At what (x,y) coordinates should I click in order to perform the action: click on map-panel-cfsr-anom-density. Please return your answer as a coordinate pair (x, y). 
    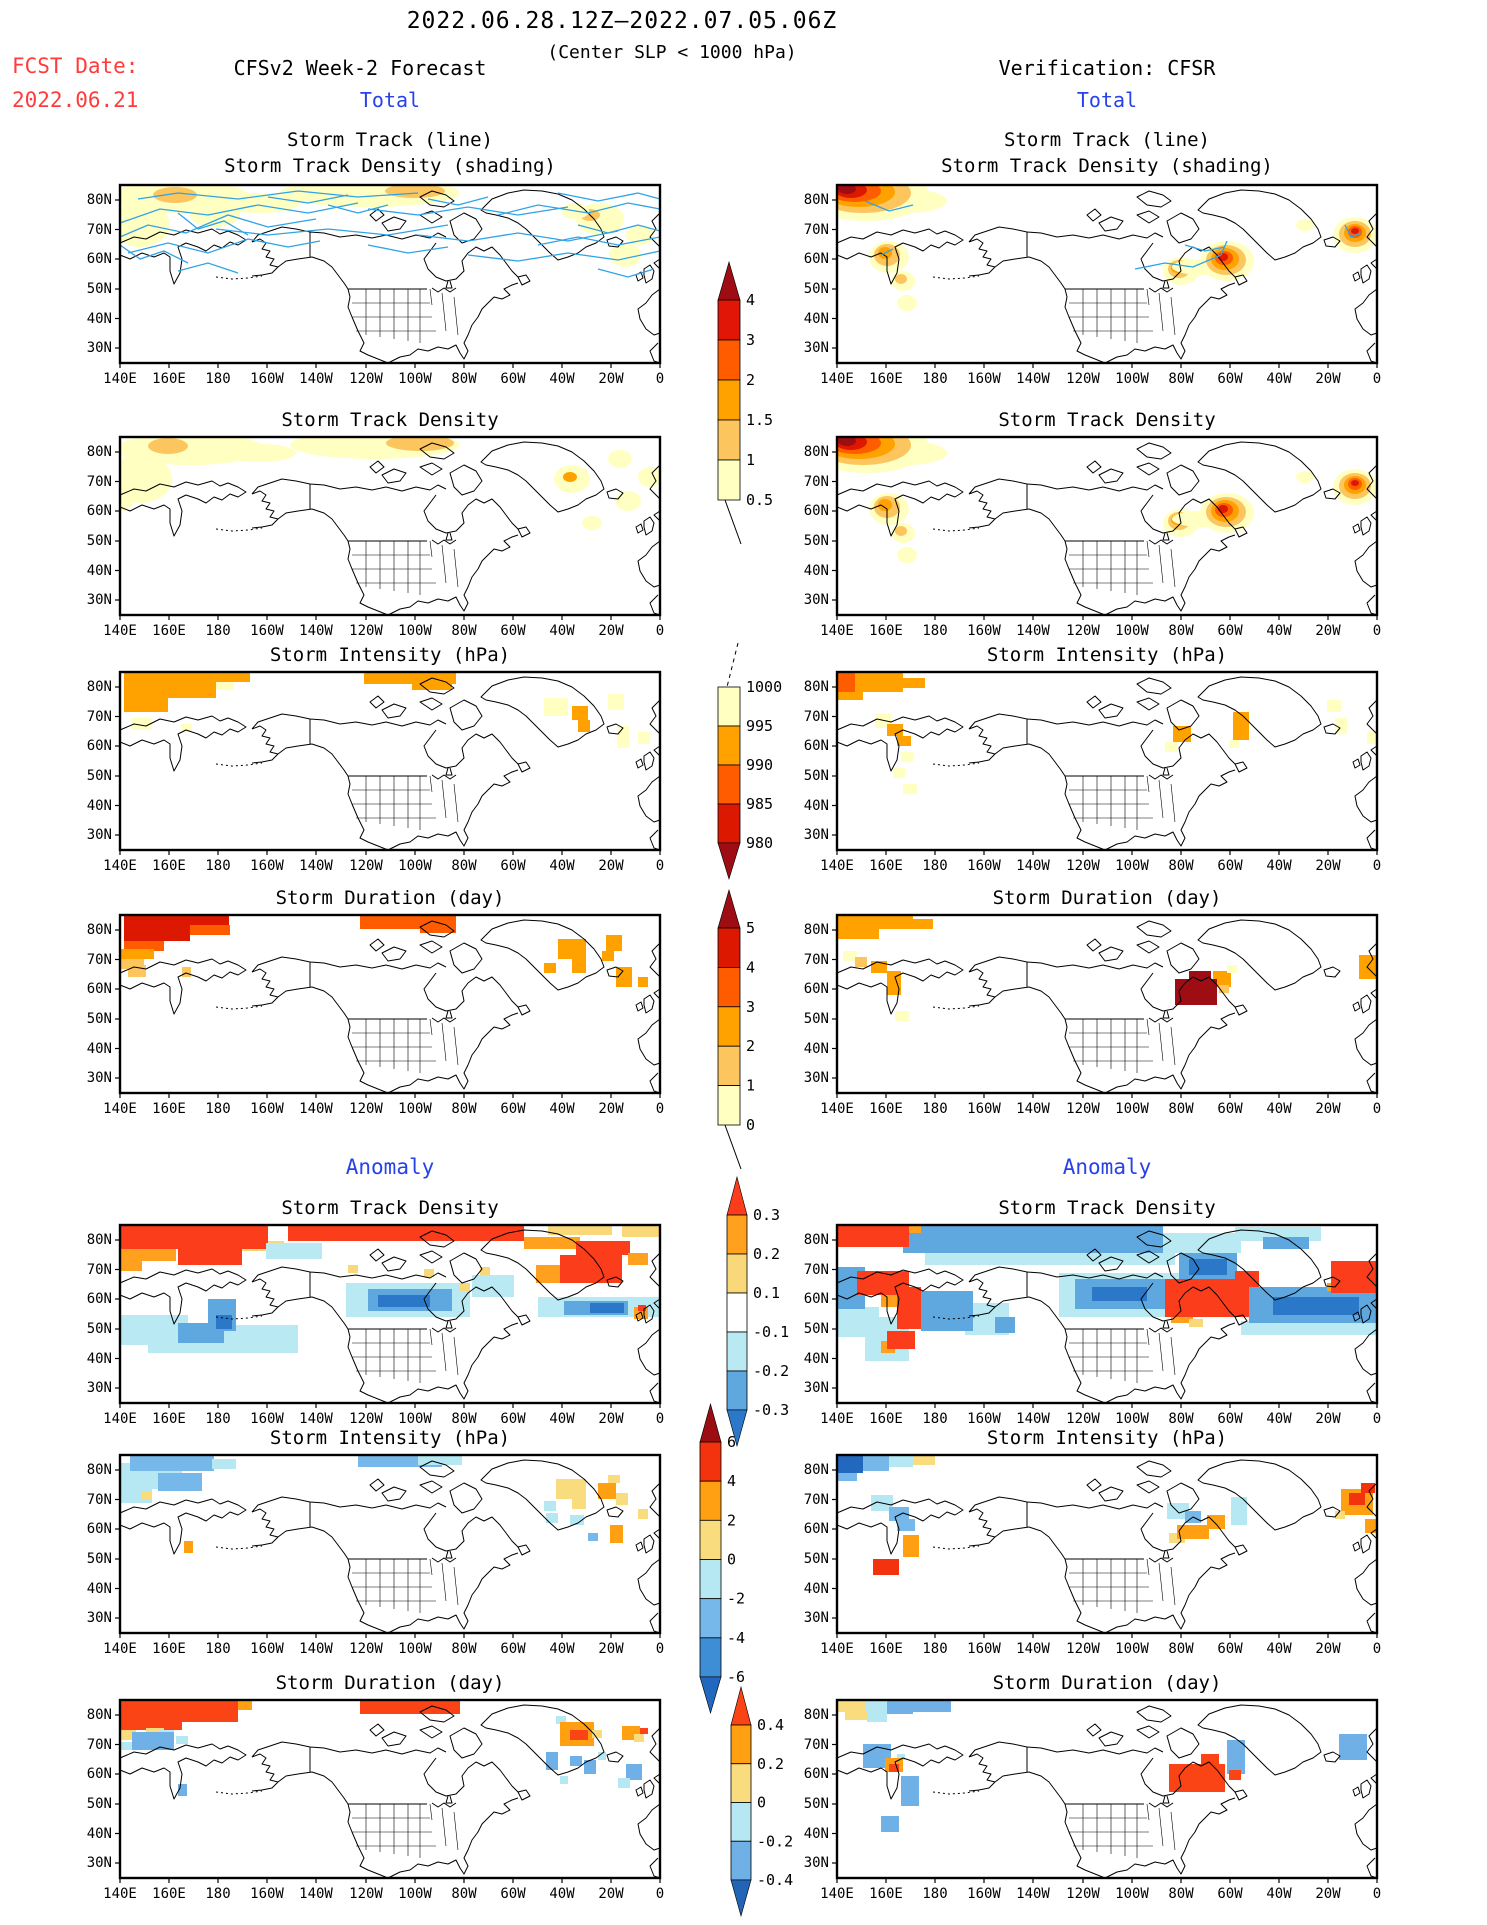
    Looking at the image, I should click on (1105, 1315).